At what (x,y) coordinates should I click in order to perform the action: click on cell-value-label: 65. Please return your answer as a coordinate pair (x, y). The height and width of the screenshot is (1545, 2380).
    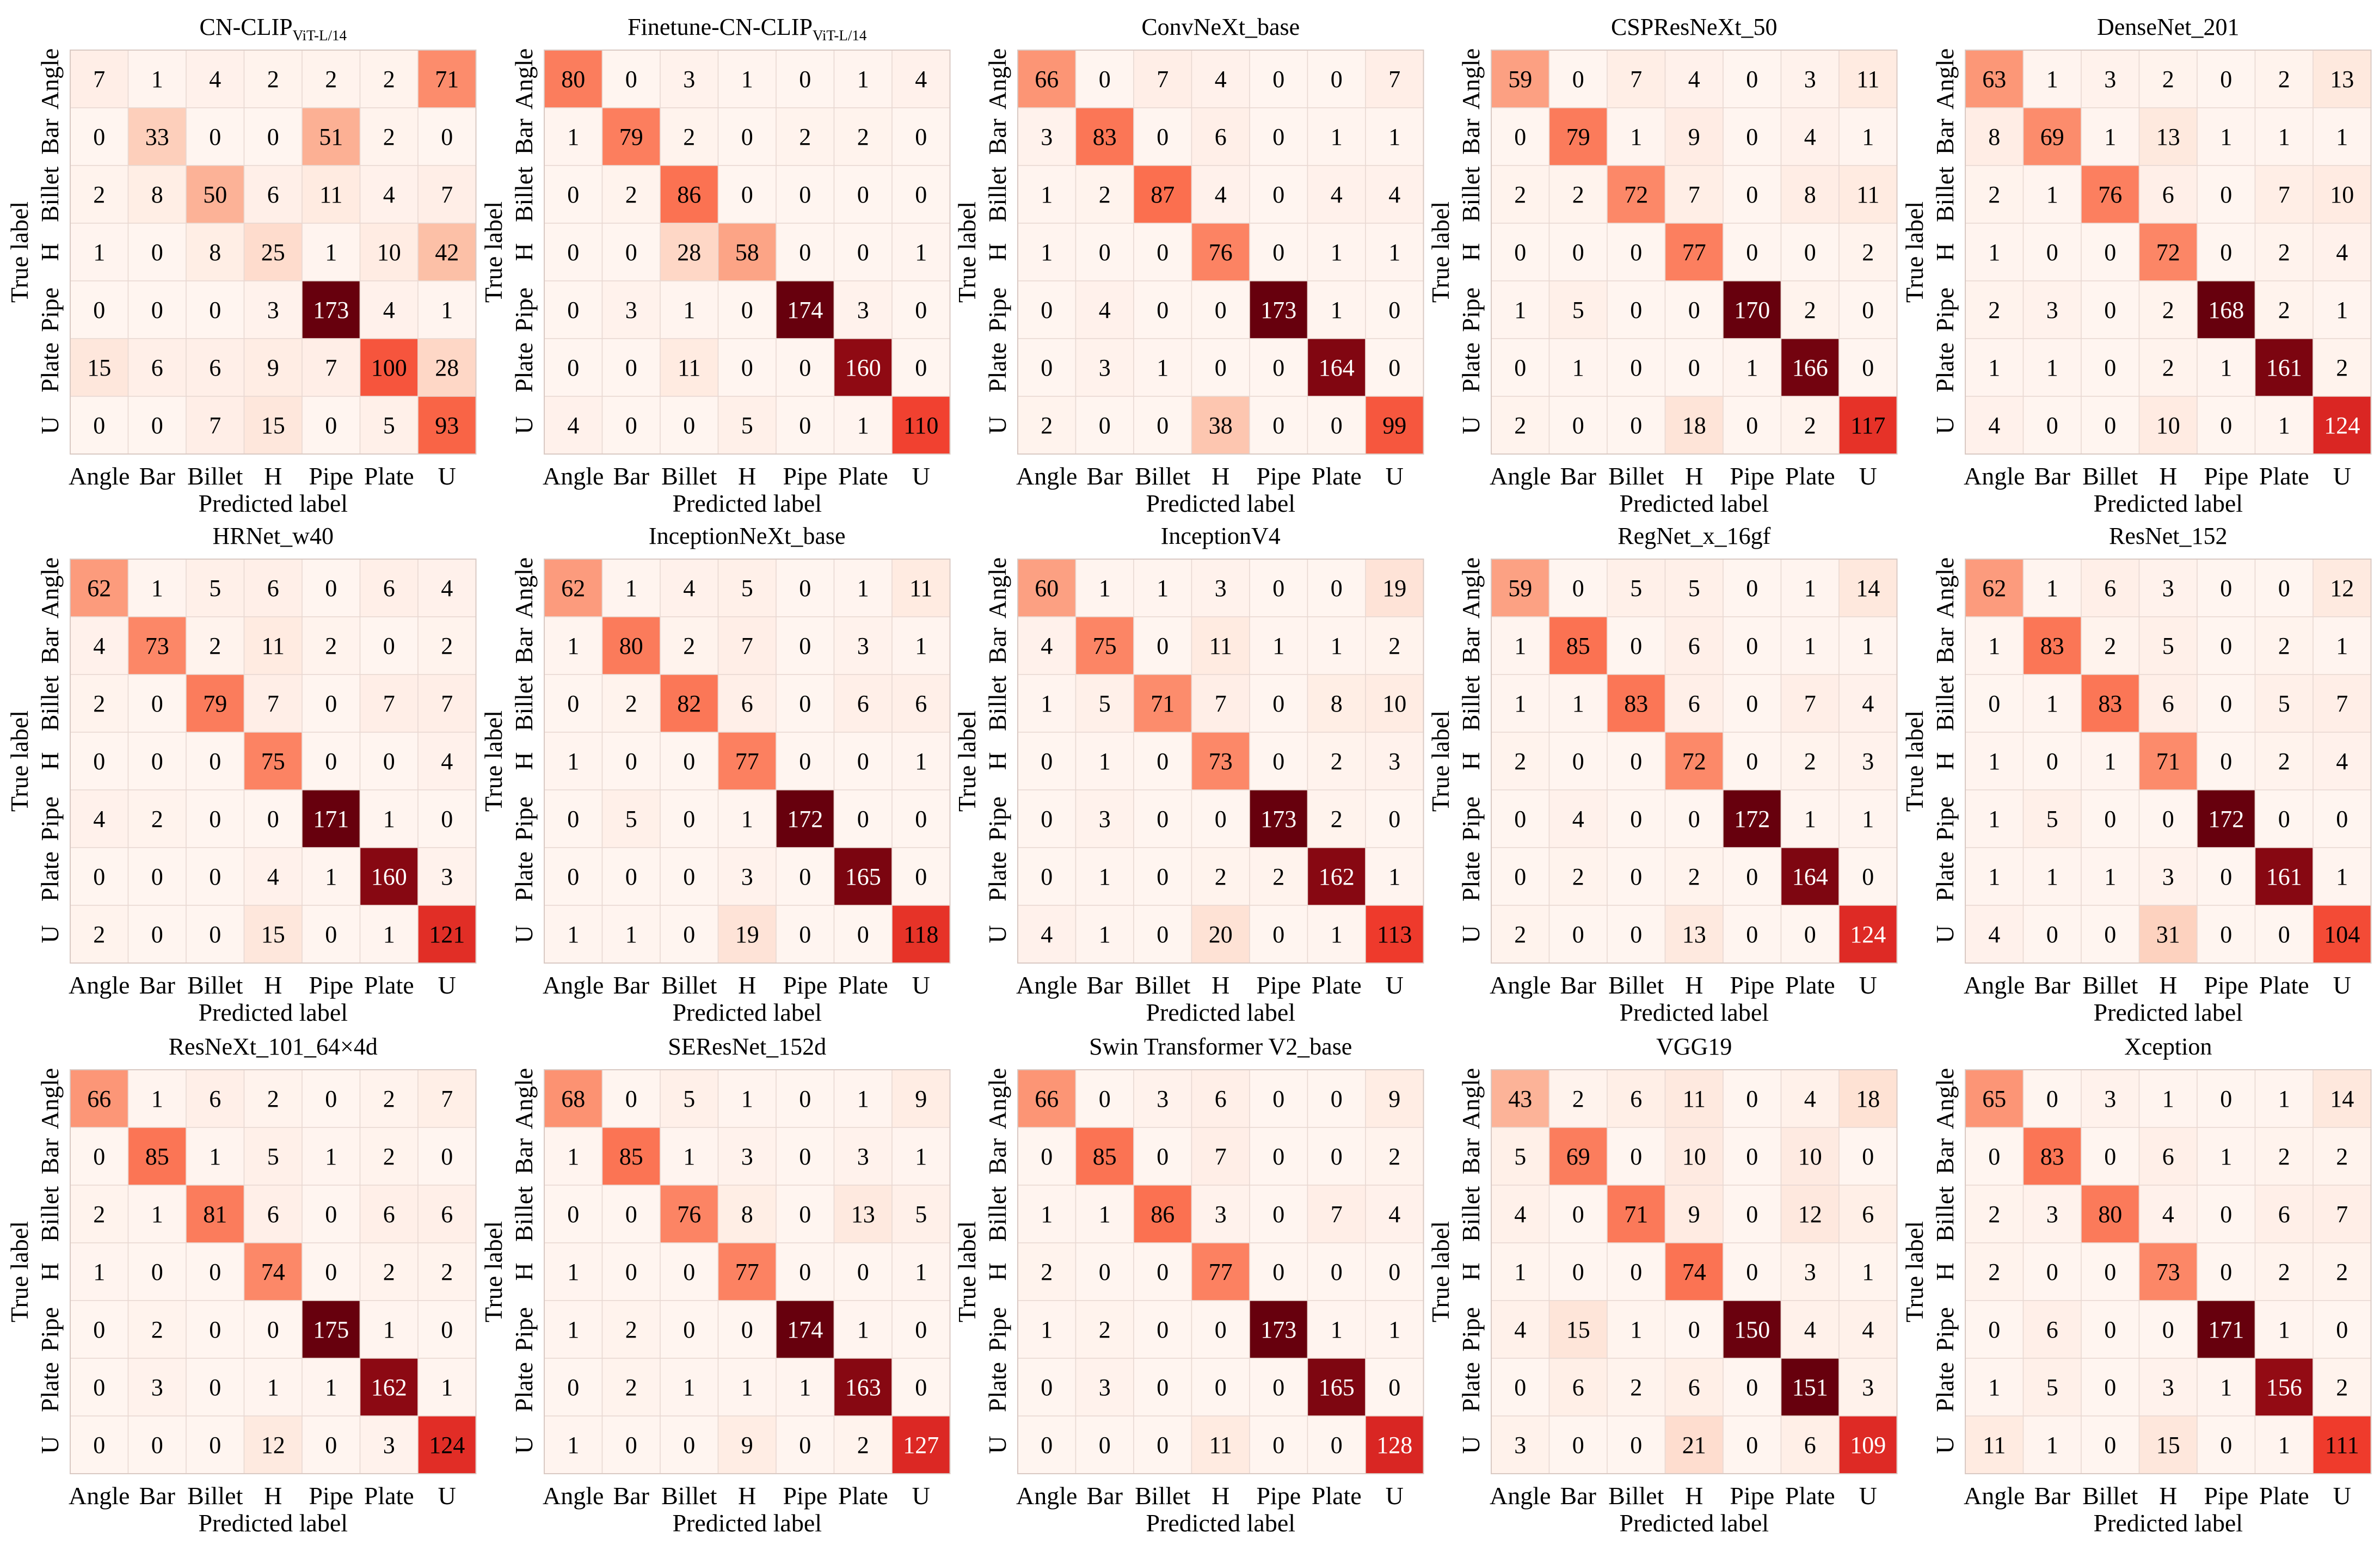
    Looking at the image, I should click on (1994, 1099).